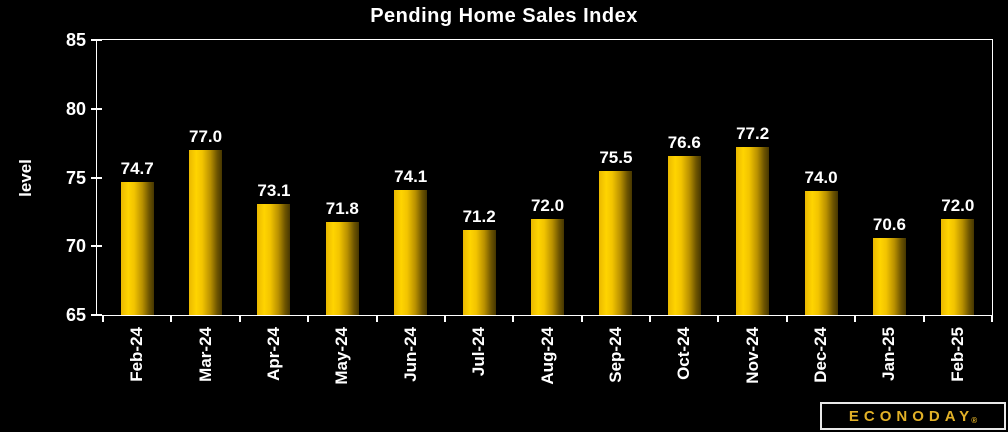 This screenshot has height=432, width=1008. What do you see at coordinates (889, 354) in the screenshot?
I see `x-axis-label: Jan-25` at bounding box center [889, 354].